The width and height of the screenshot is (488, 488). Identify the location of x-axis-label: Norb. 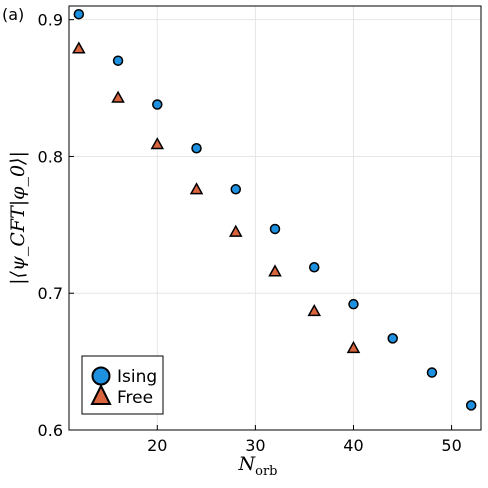
(258, 466).